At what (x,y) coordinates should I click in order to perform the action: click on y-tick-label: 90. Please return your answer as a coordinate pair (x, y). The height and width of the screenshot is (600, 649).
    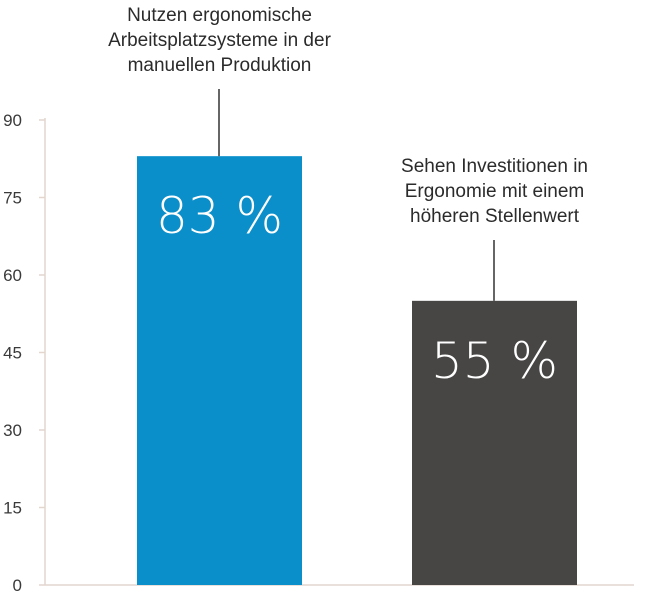
    Looking at the image, I should click on (12, 120).